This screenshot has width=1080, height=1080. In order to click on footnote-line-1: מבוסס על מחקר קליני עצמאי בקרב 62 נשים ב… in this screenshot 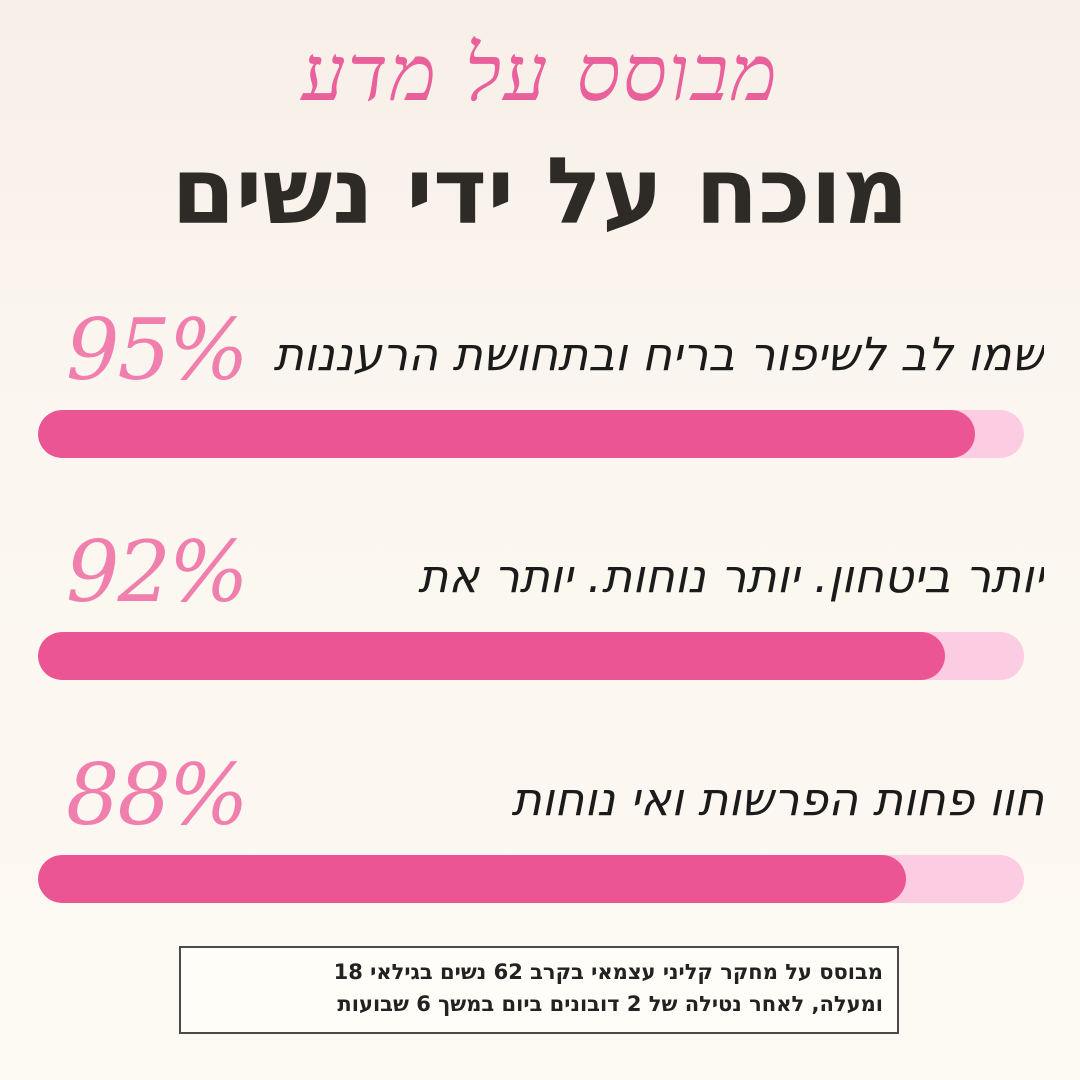, I will do `click(608, 972)`.